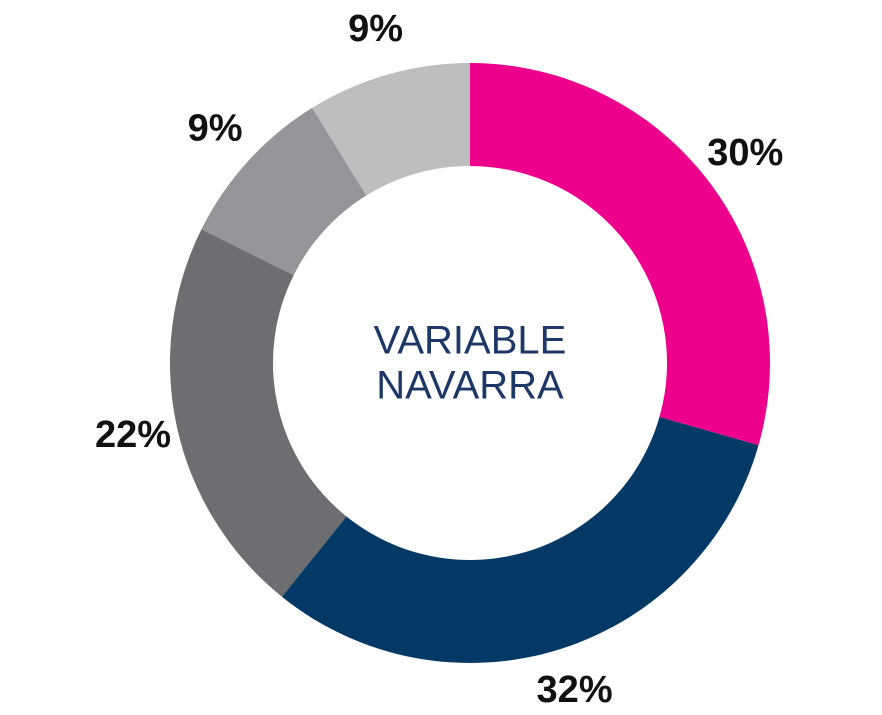 This screenshot has width=882, height=715. What do you see at coordinates (470, 386) in the screenshot?
I see `center-text: NAVARRA` at bounding box center [470, 386].